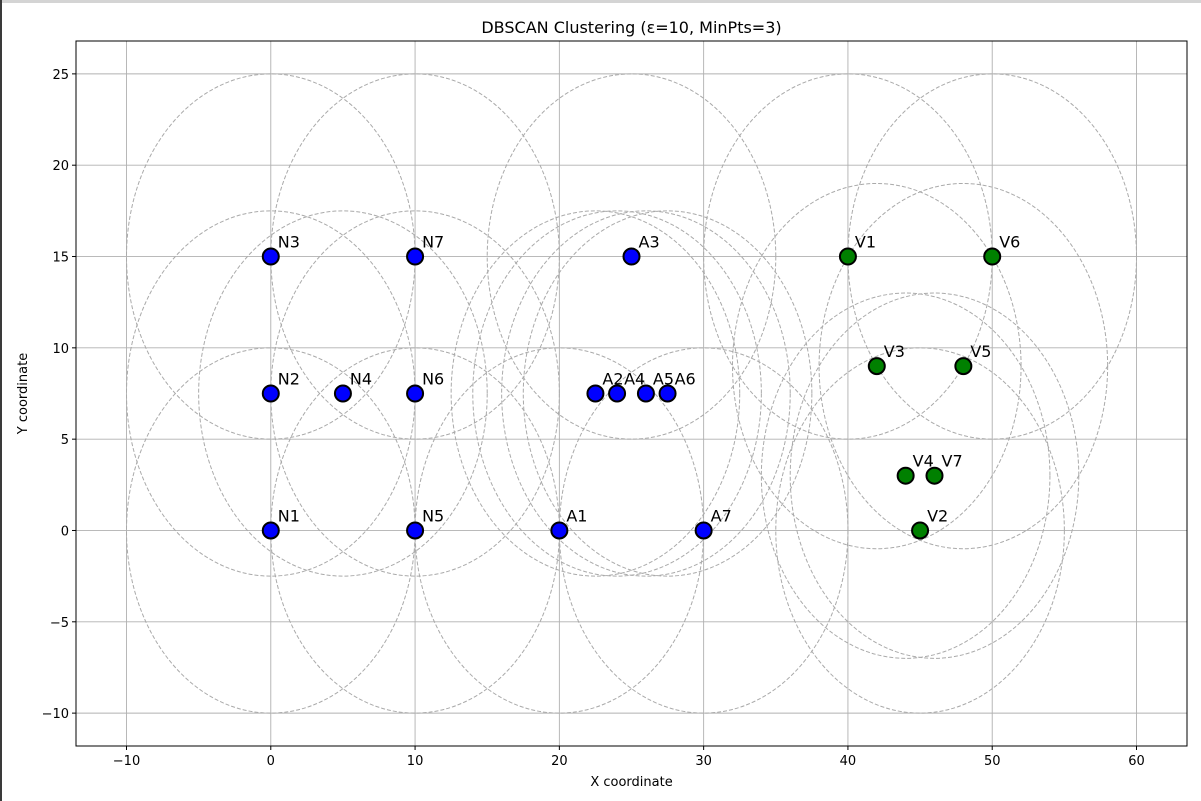 The image size is (1201, 801). What do you see at coordinates (433, 515) in the screenshot?
I see `point-label-n5: N5` at bounding box center [433, 515].